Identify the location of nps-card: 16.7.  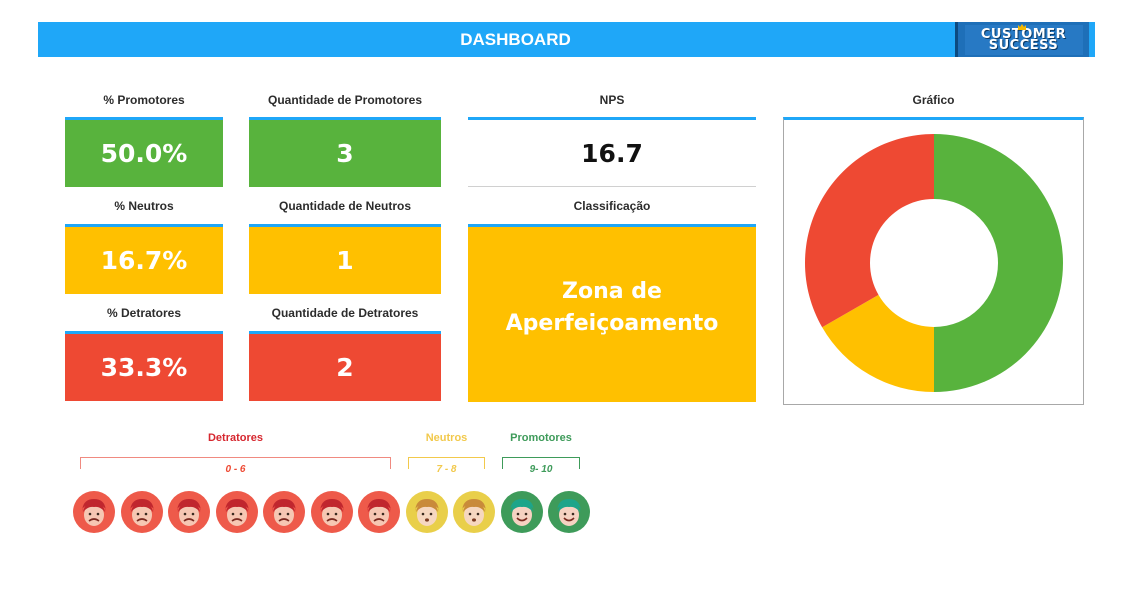
(612, 152).